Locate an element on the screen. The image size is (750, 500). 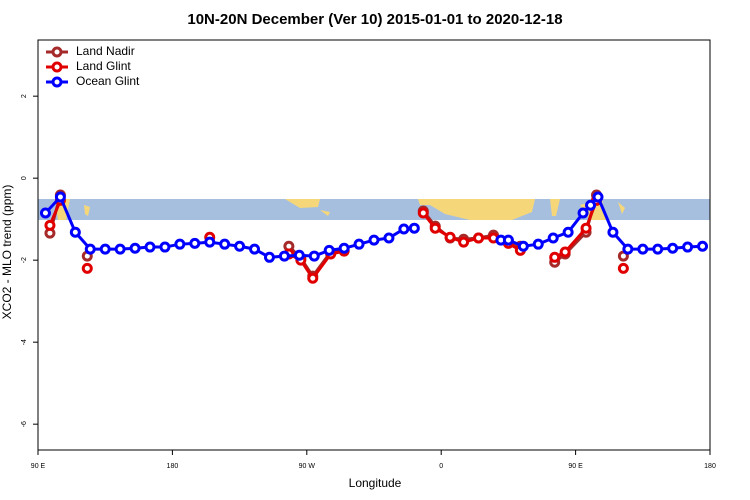
x-tick-label: 90 W is located at coordinates (307, 466).